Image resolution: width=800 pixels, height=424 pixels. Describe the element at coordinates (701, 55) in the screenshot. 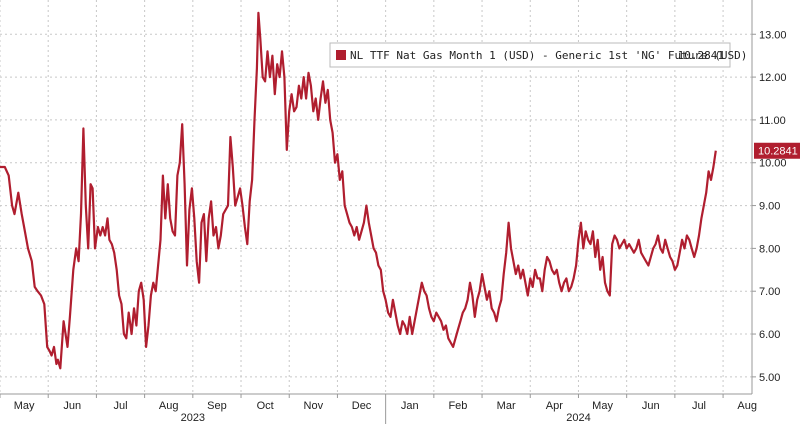

I see `legend-last-value: 10.2841` at that location.